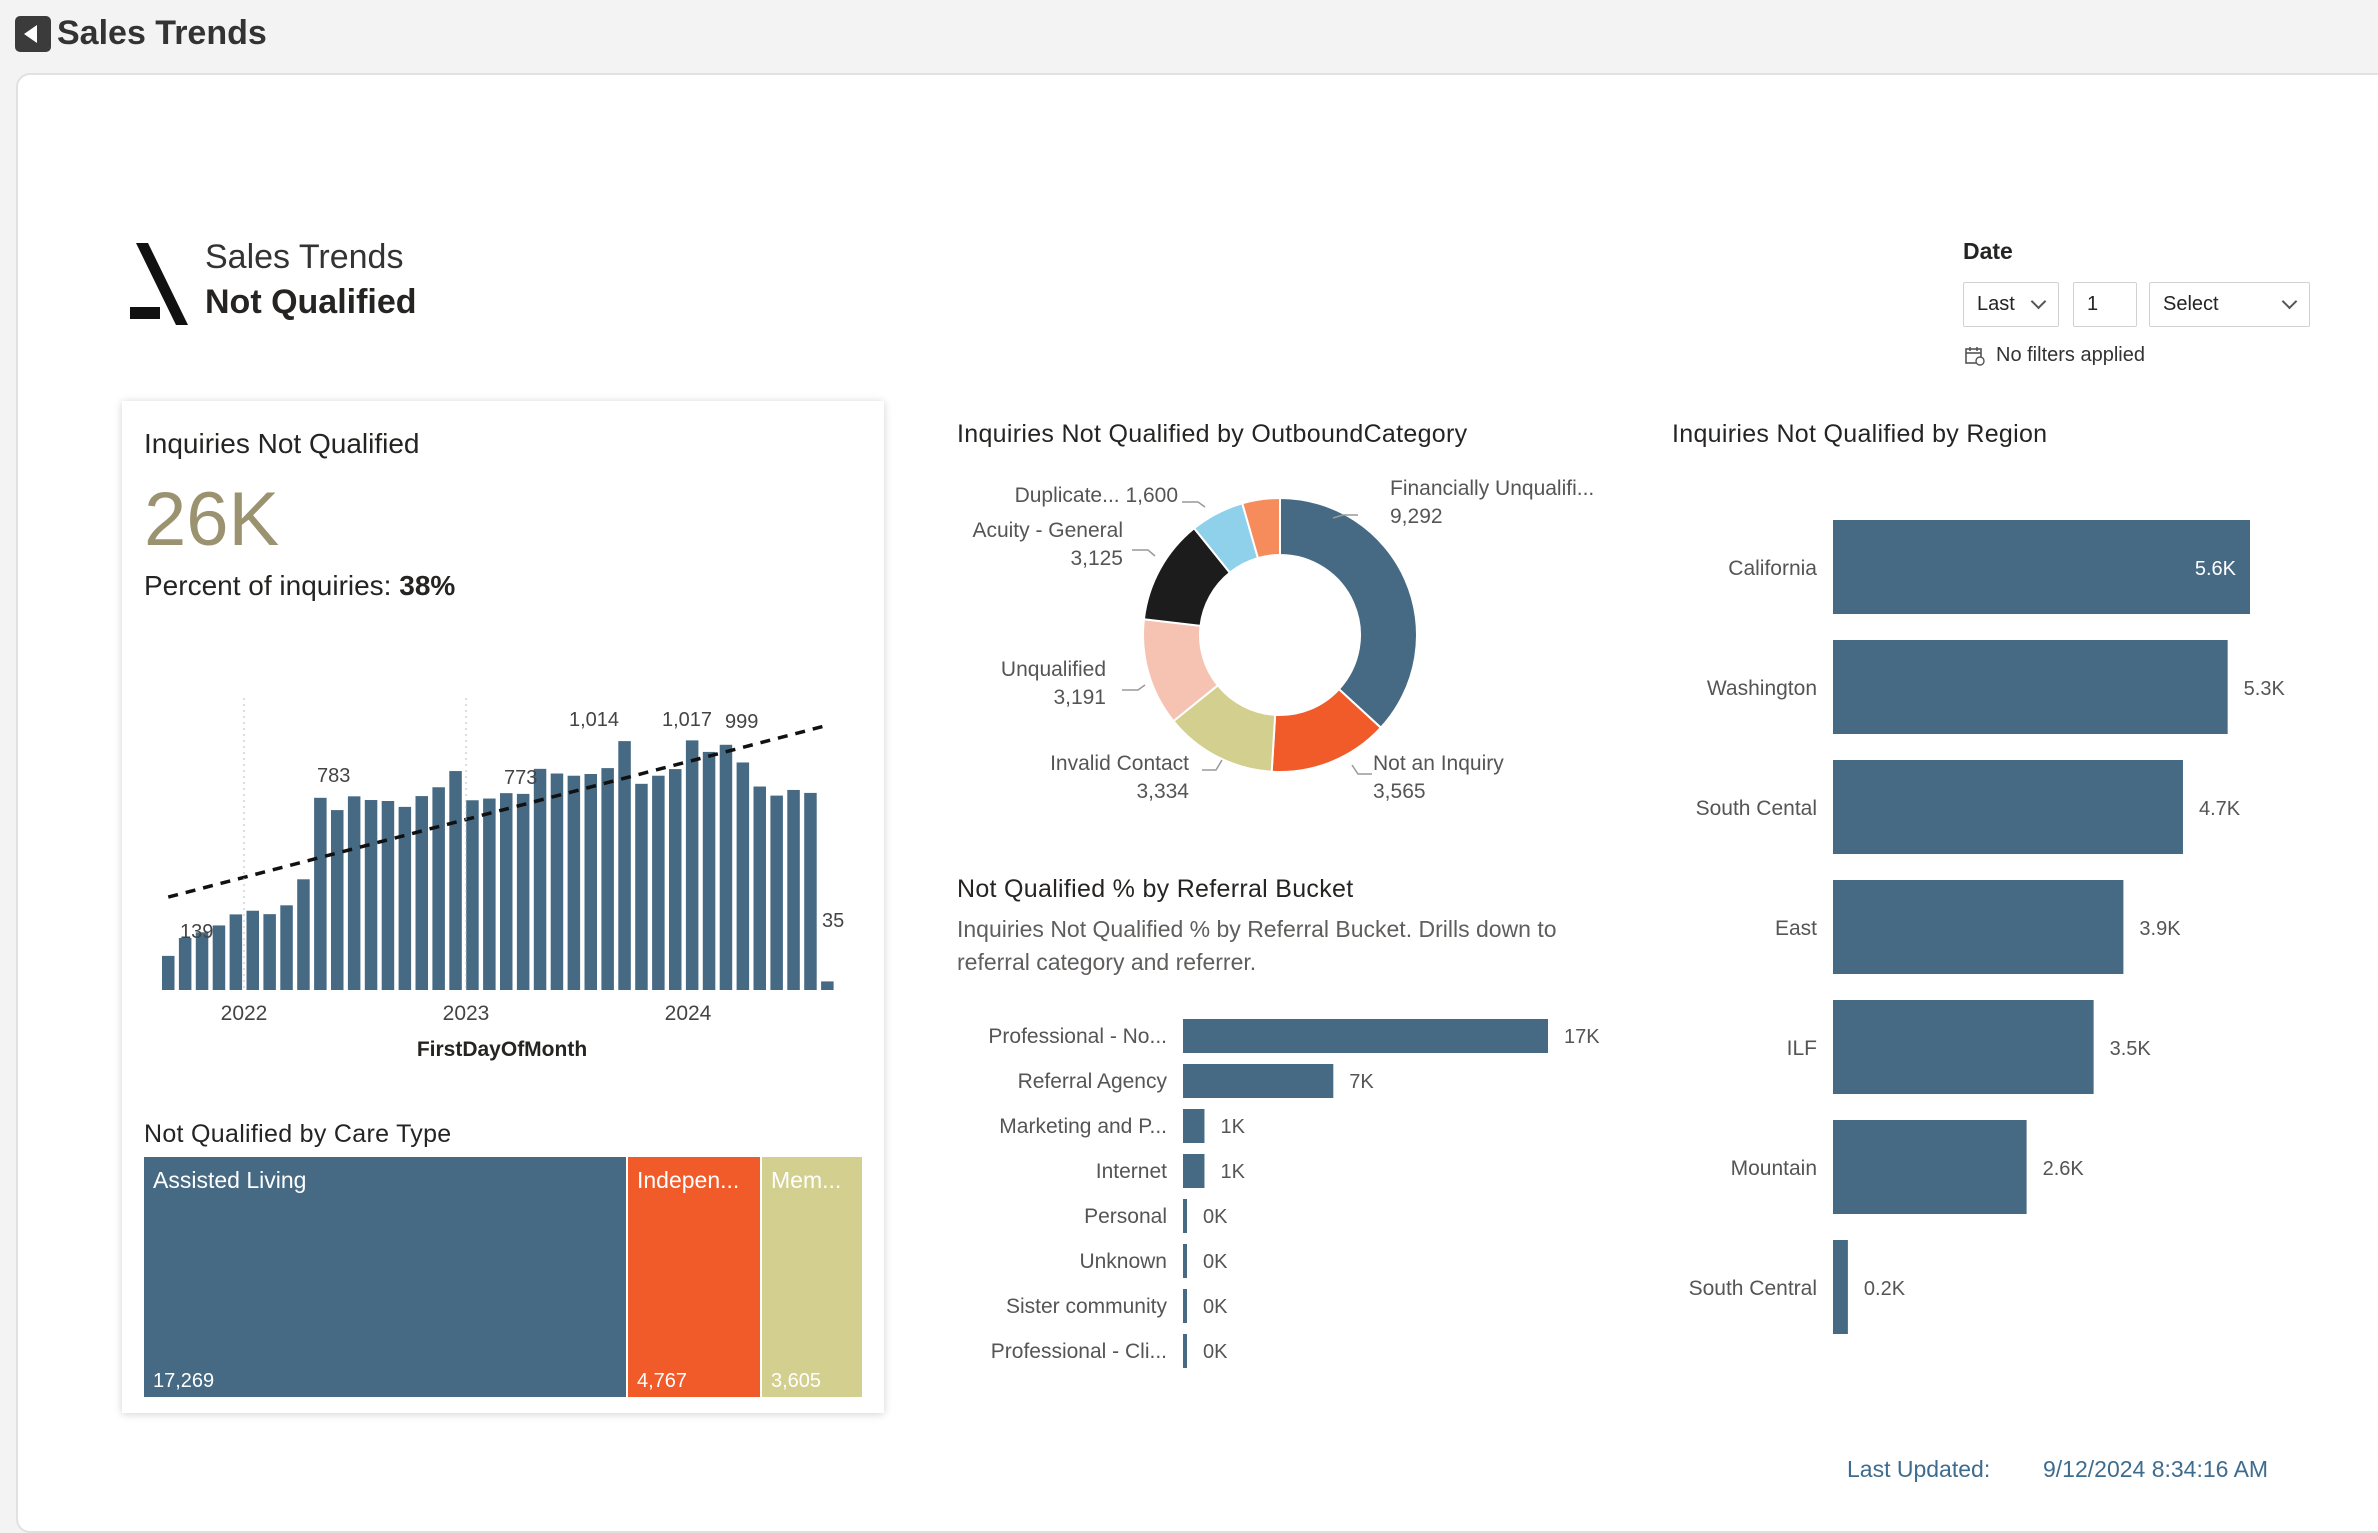 Image resolution: width=2378 pixels, height=1533 pixels. I want to click on tile-label: Assisted Living, so click(230, 1180).